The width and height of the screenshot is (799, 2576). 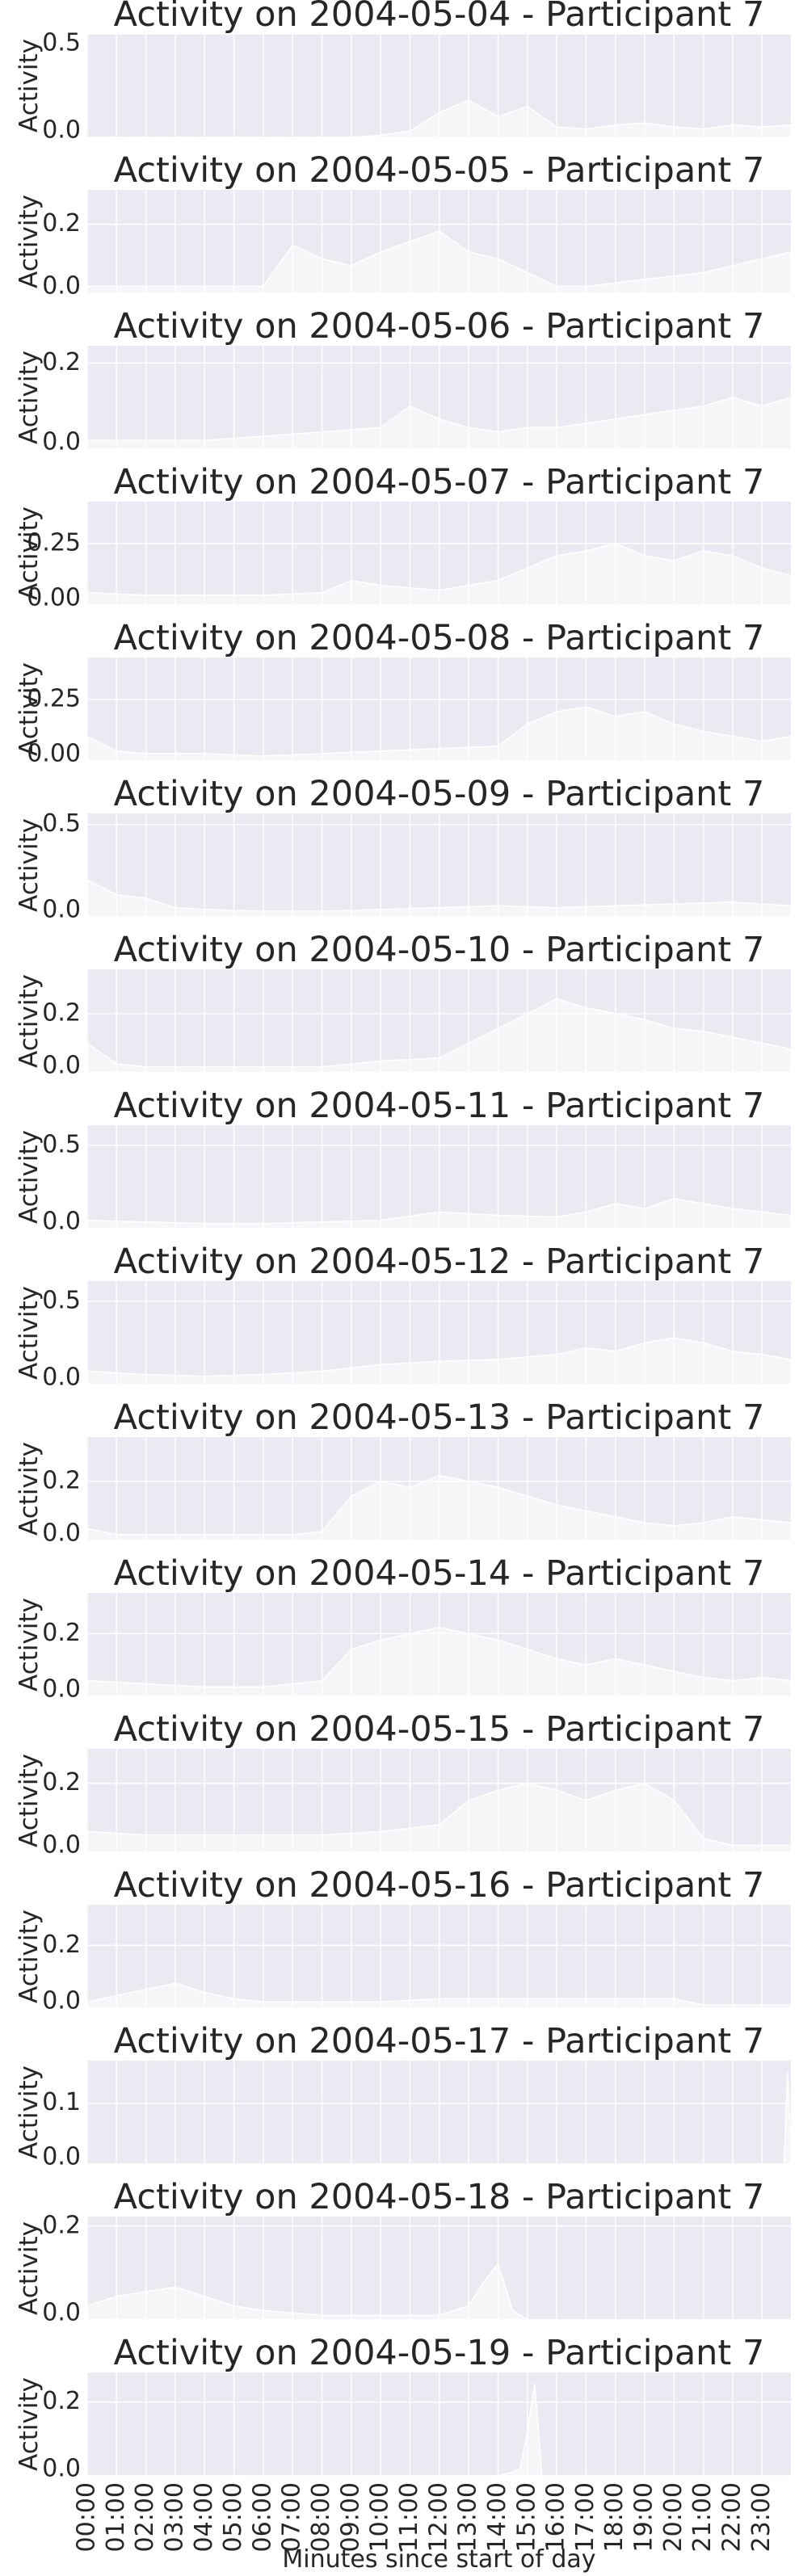 What do you see at coordinates (439, 1418) in the screenshot?
I see `subplot-title: Activity on 2004-05-13 - Participant 7` at bounding box center [439, 1418].